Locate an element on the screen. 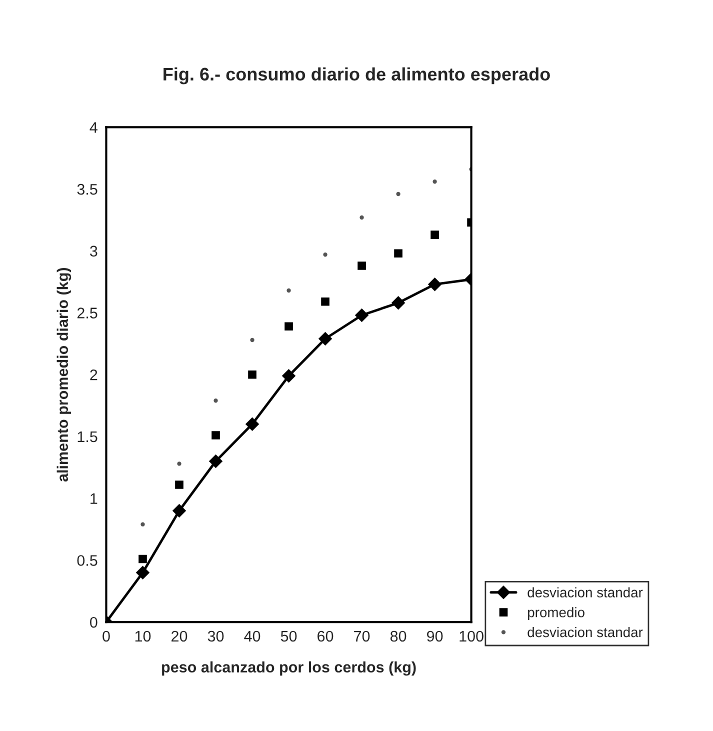 This screenshot has height=731, width=713. chart-title: Fig. 6.- consumo diario de alimento esperado is located at coordinates (357, 75).